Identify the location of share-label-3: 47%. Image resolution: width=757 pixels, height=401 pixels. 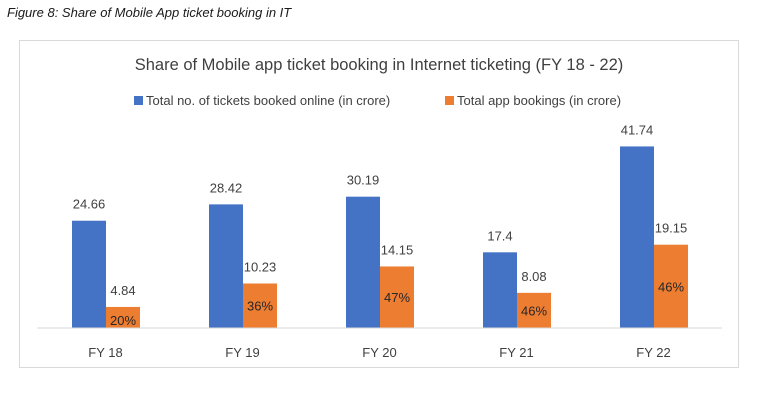
(397, 297).